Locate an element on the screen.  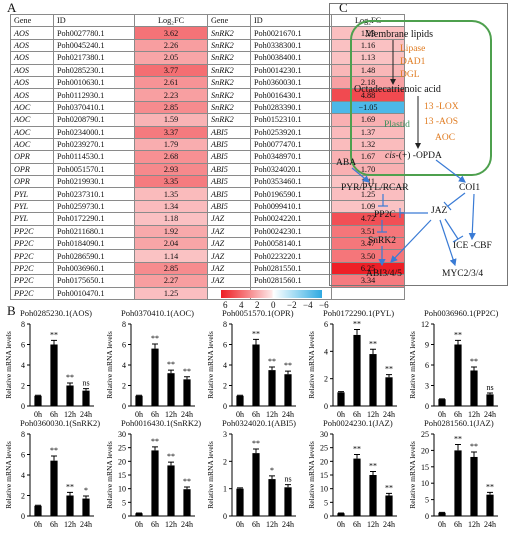
y-tick-label: 5 is located at coordinates (427, 500).